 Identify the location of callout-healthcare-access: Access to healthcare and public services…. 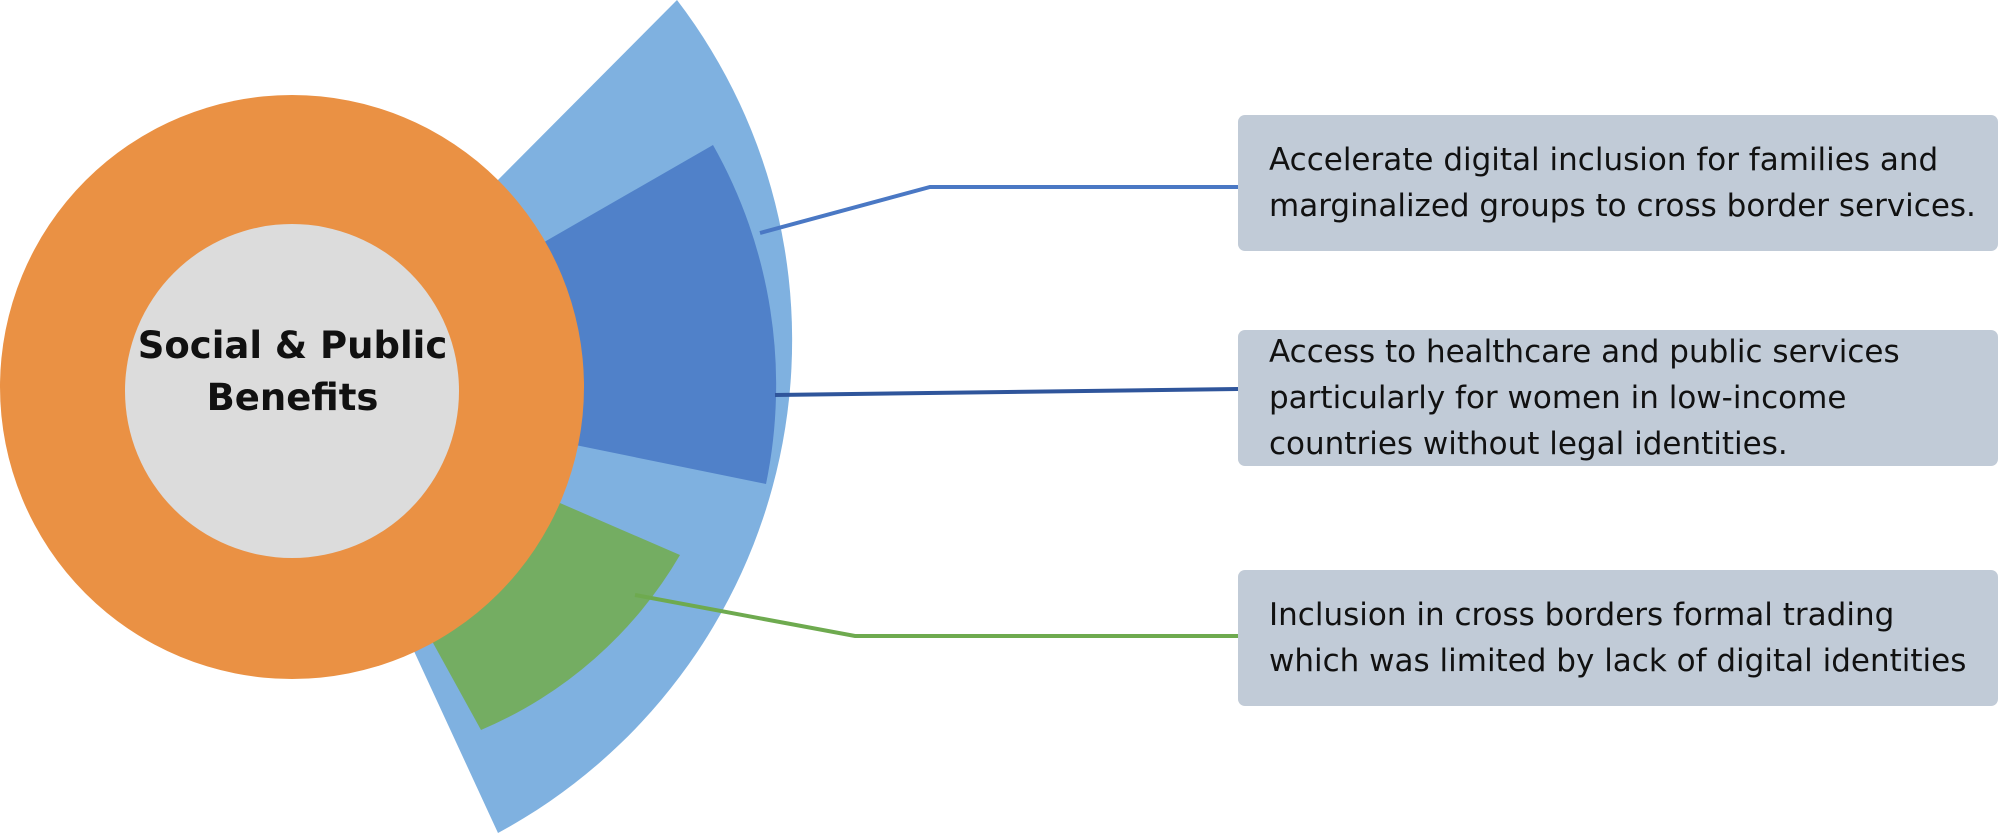
(1618, 398).